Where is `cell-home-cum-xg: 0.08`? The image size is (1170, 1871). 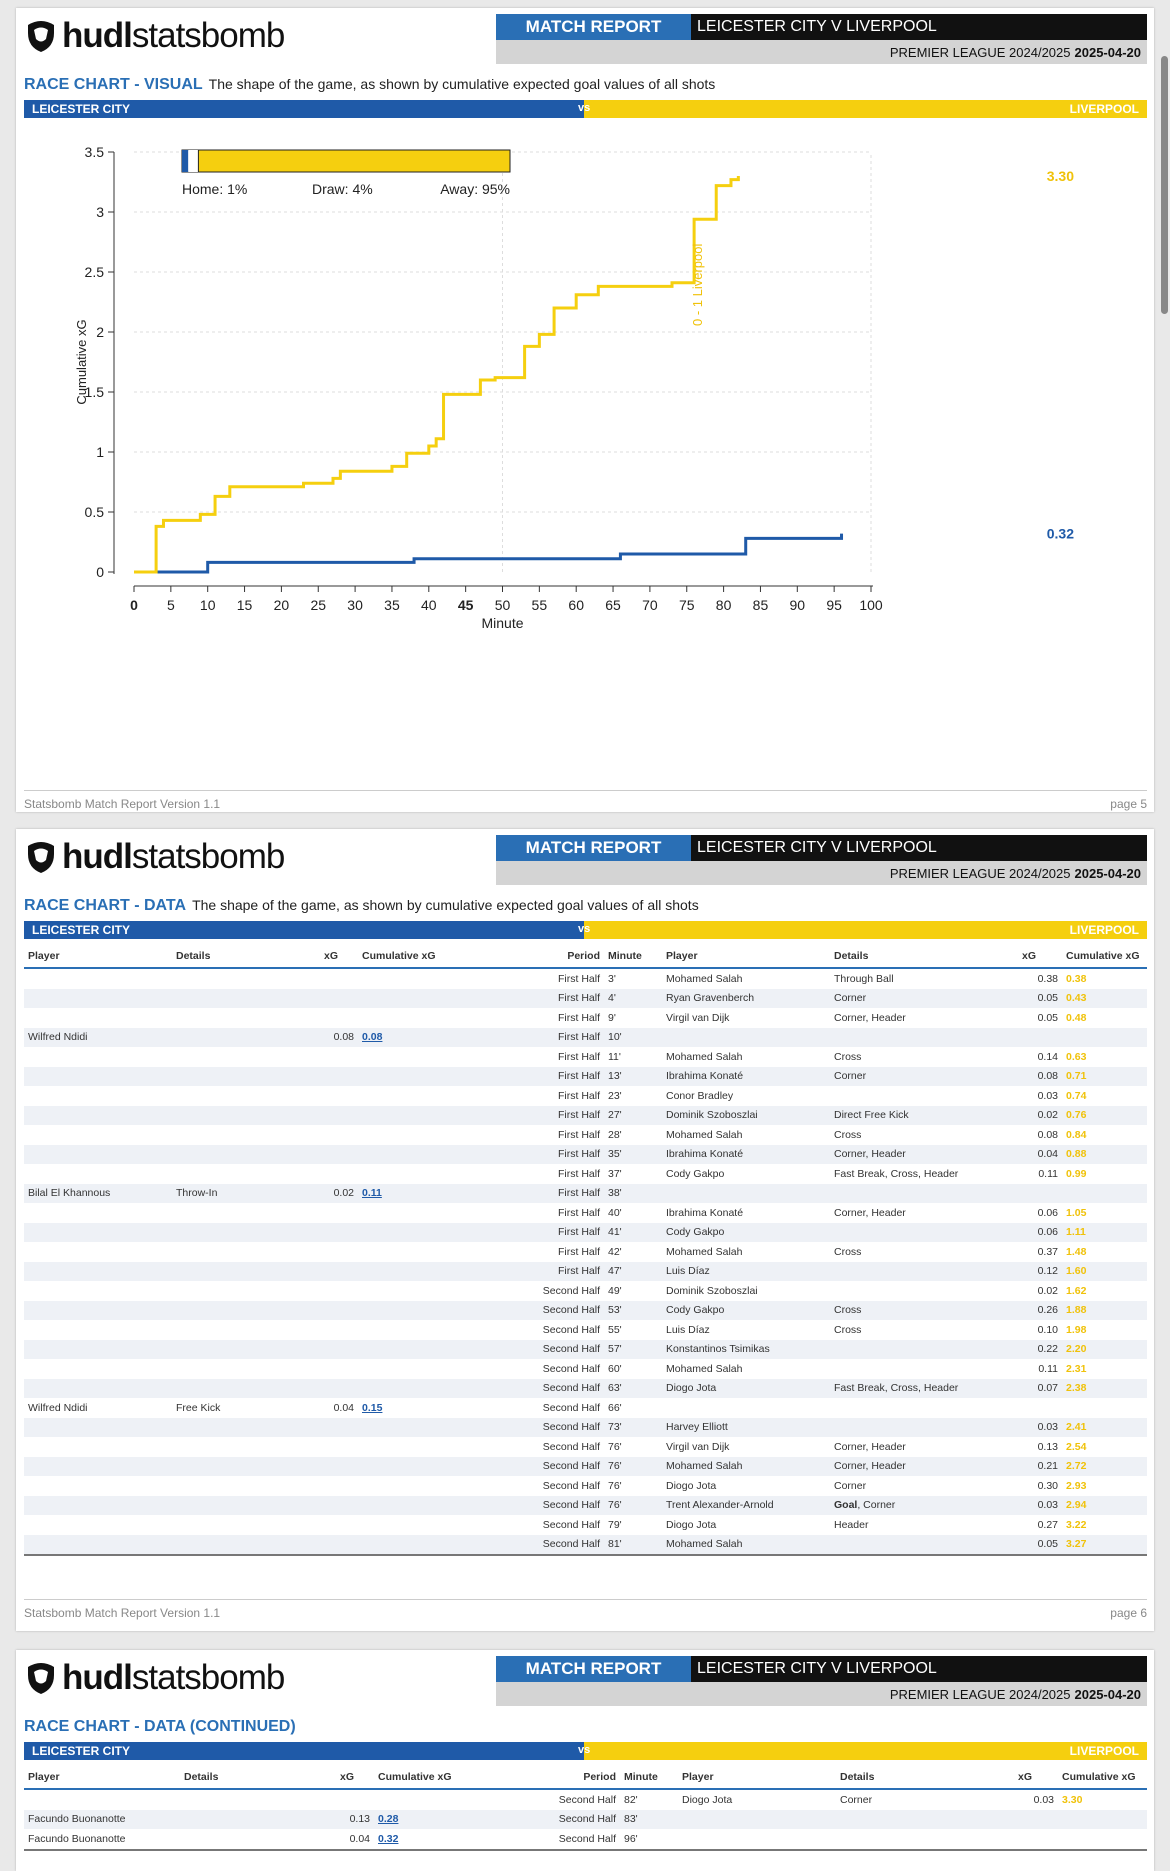
cell-home-cum-xg: 0.08 is located at coordinates (437, 1037).